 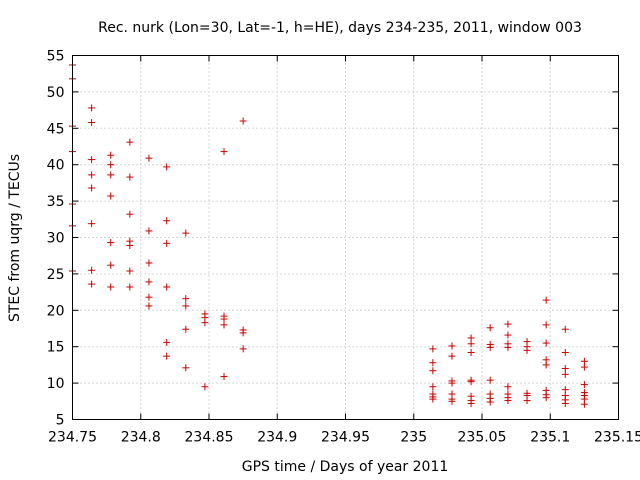 What do you see at coordinates (141, 438) in the screenshot?
I see `x-tick-label: 234.8` at bounding box center [141, 438].